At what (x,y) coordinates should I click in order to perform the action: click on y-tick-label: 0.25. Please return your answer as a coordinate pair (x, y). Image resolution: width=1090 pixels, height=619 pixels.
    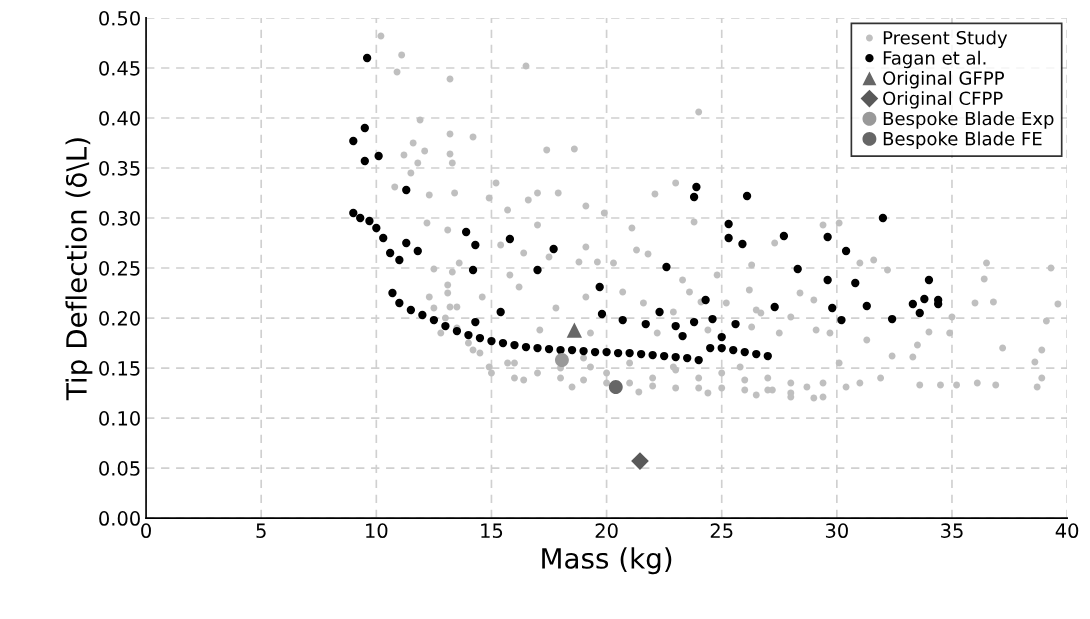
    Looking at the image, I should click on (119, 268).